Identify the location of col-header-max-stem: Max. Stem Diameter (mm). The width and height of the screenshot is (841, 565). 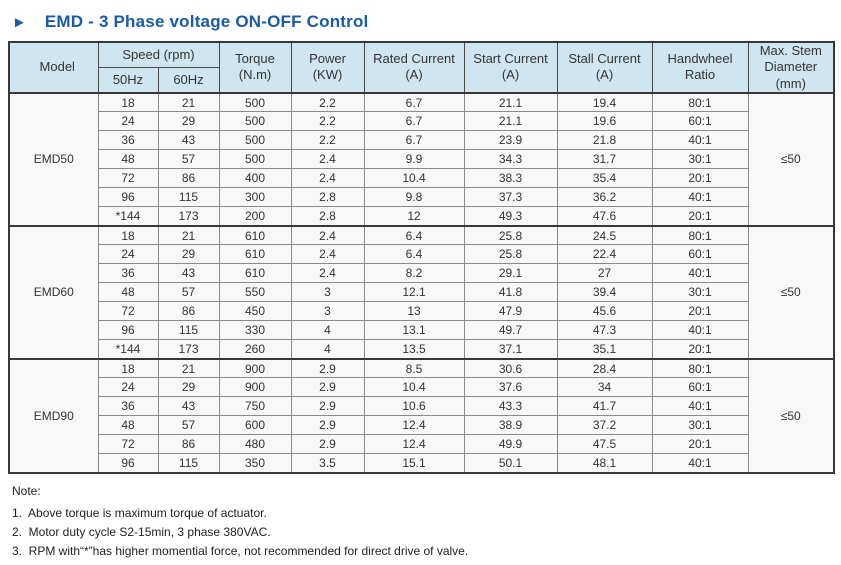
(791, 67).